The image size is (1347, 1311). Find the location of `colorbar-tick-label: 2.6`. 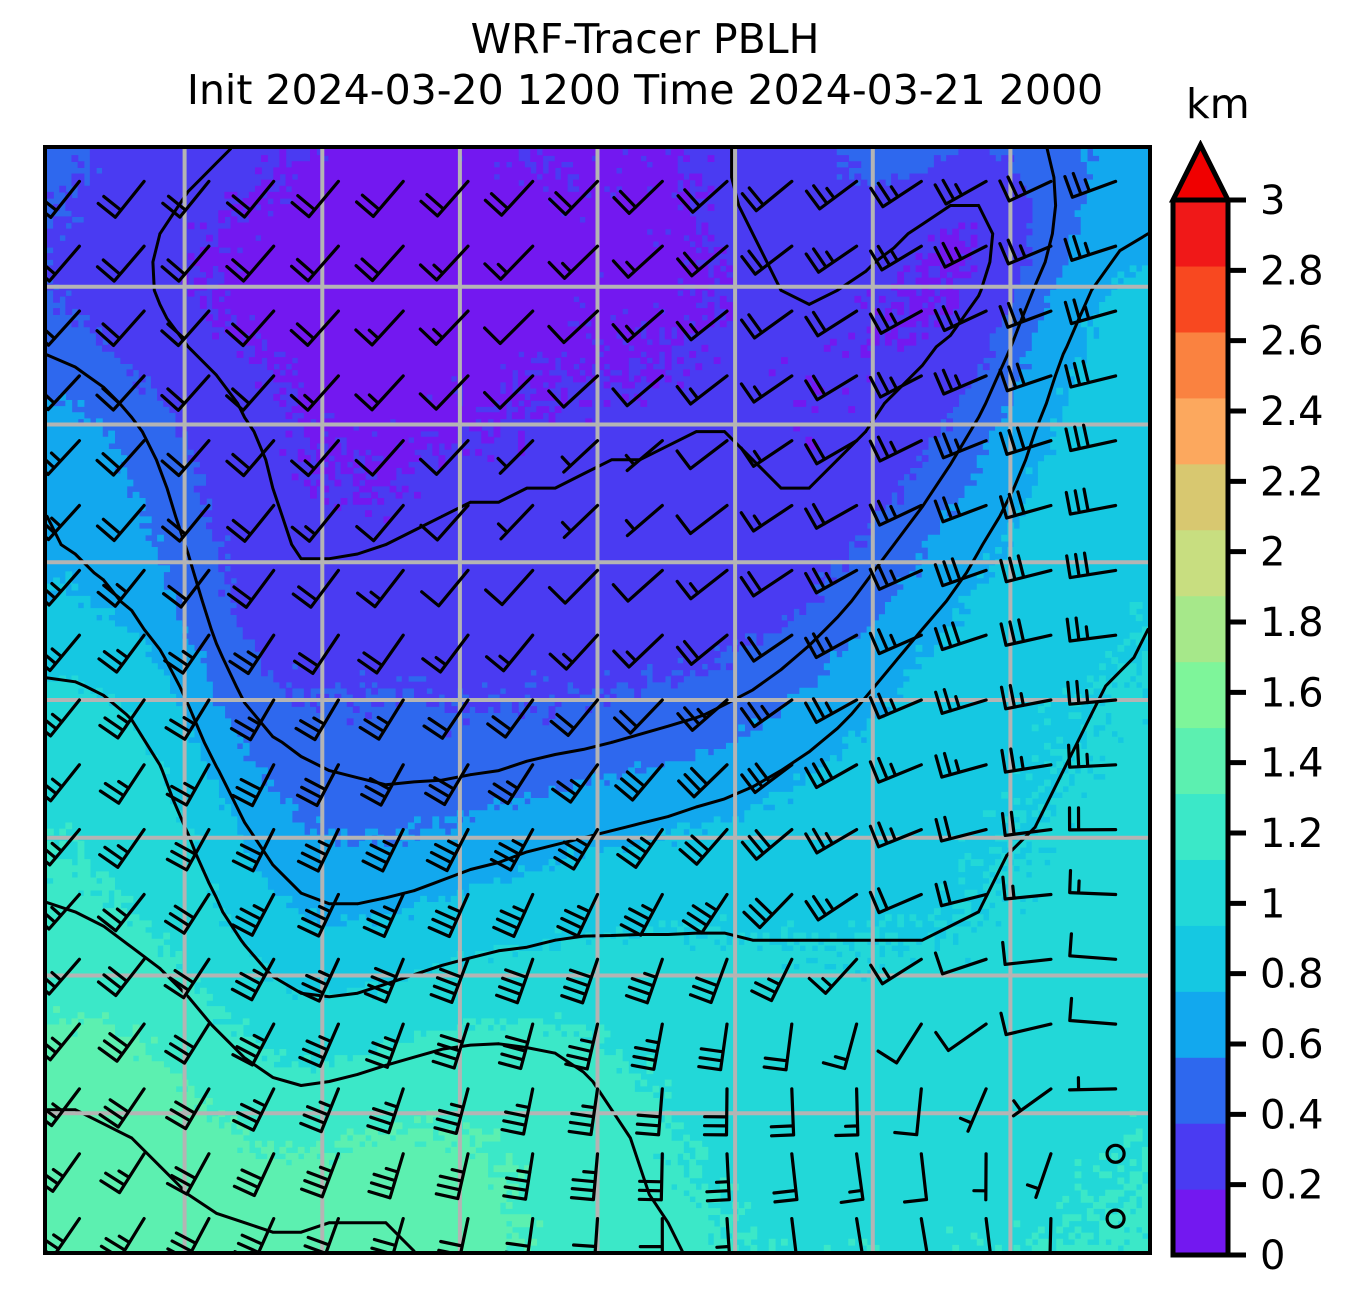

colorbar-tick-label: 2.6 is located at coordinates (1292, 342).